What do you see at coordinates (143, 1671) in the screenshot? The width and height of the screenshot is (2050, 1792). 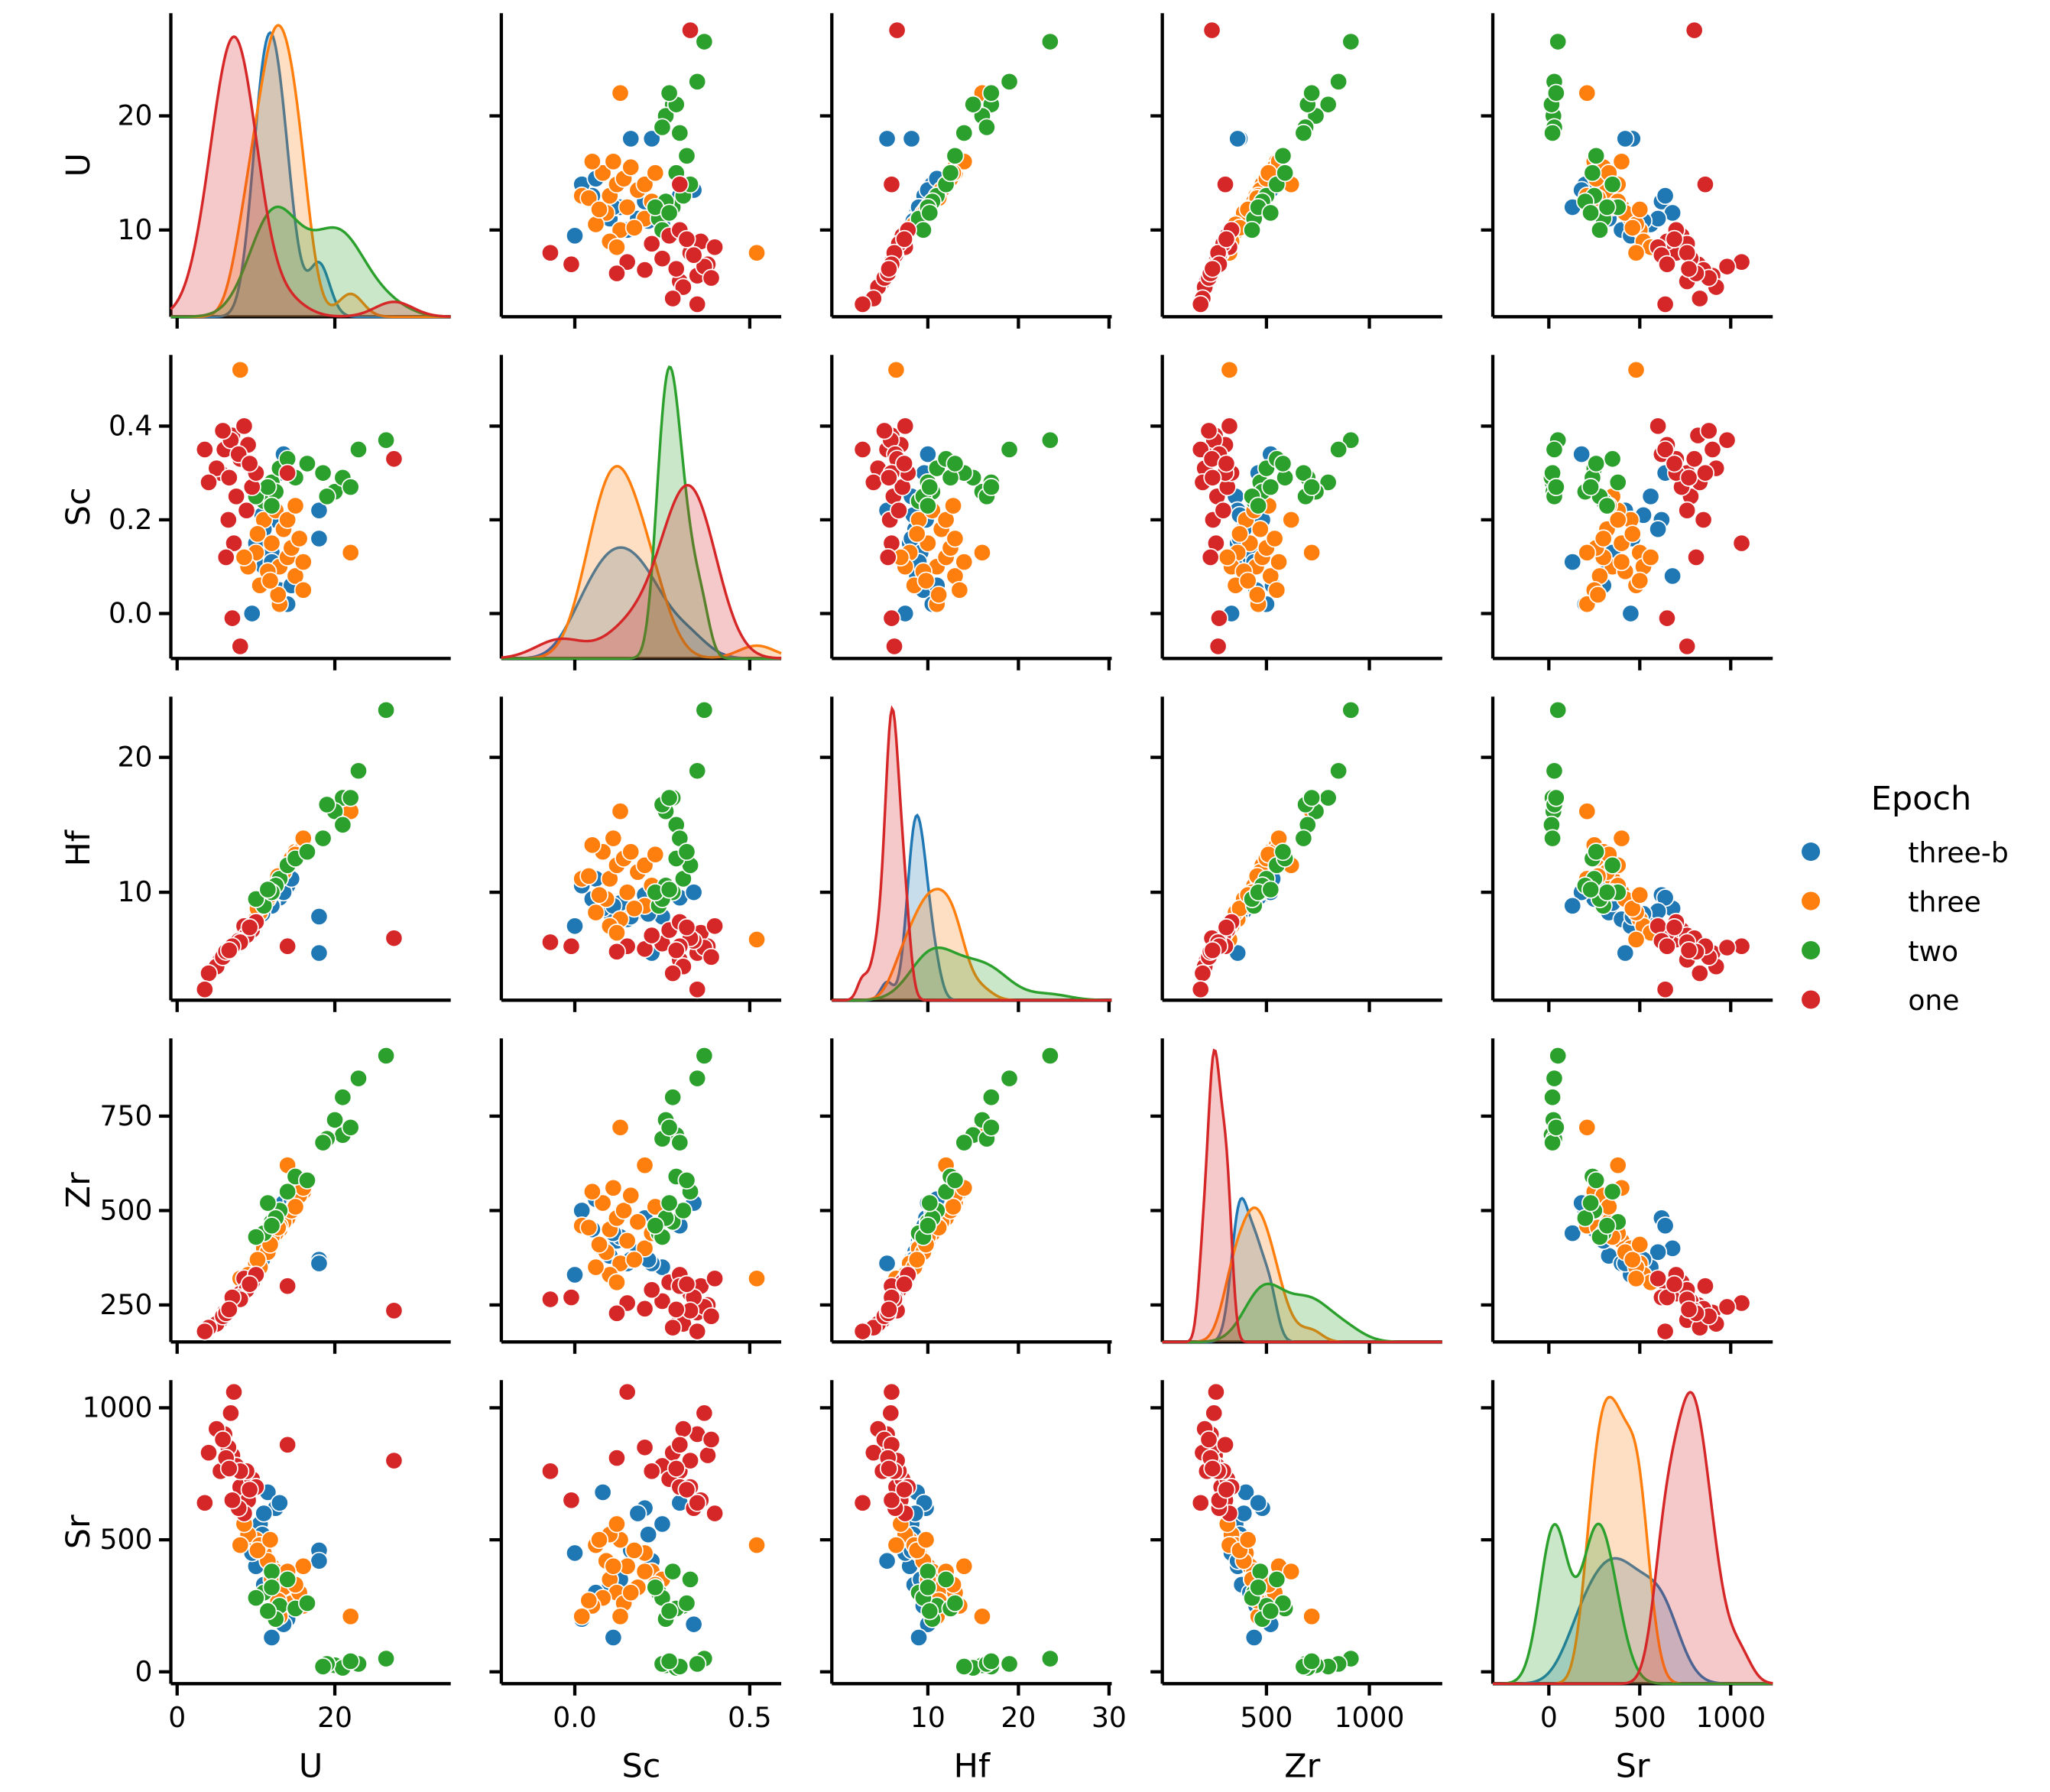 I see `y-tick-label: 0` at bounding box center [143, 1671].